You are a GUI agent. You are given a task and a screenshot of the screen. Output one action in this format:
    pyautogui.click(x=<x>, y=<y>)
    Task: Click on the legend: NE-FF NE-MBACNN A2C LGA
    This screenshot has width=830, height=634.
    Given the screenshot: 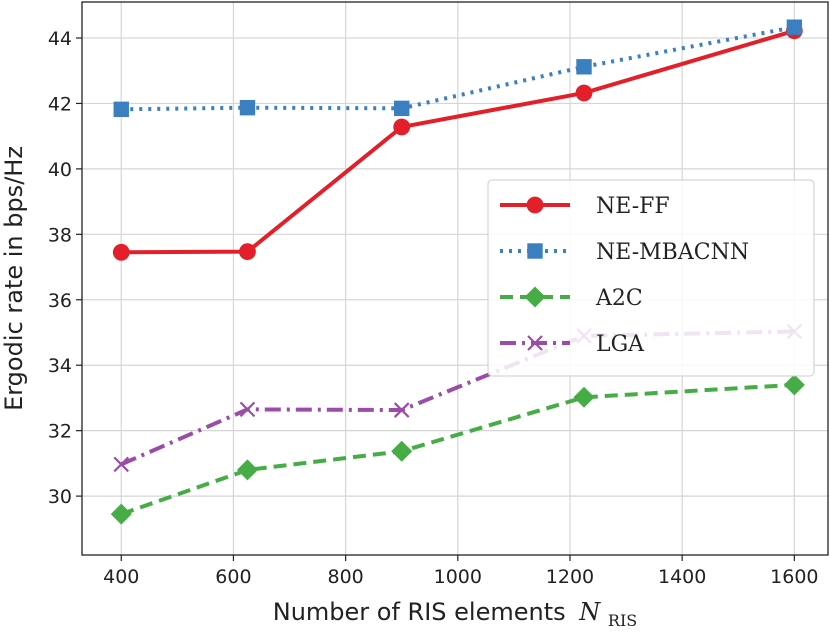 What is the action you would take?
    pyautogui.click(x=651, y=278)
    